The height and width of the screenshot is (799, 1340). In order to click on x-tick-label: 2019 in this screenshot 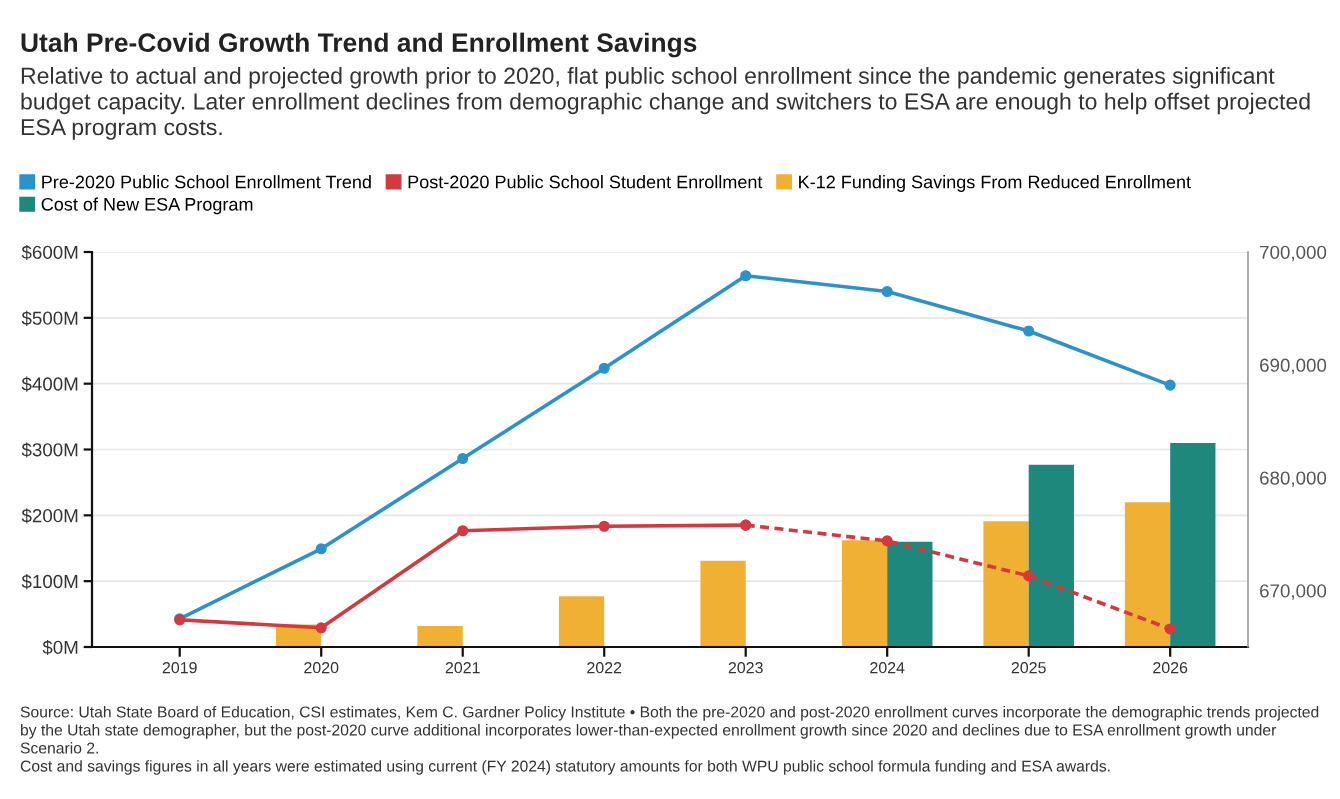, I will do `click(179, 668)`.